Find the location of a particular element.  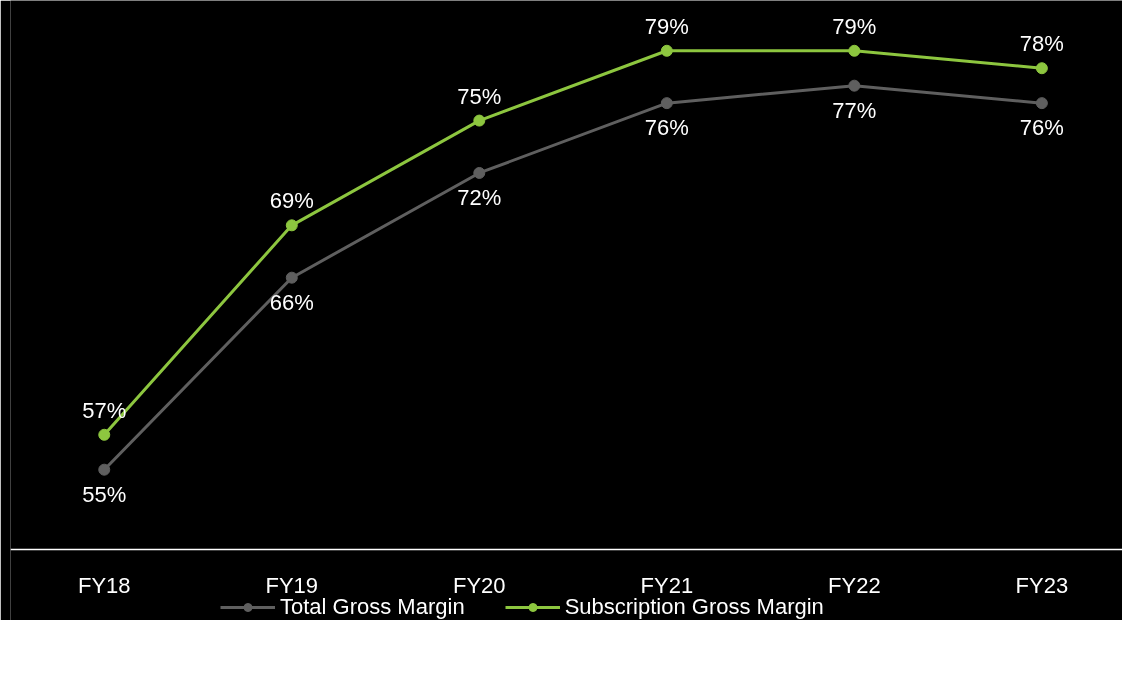

data-label: 72% is located at coordinates (479, 197).